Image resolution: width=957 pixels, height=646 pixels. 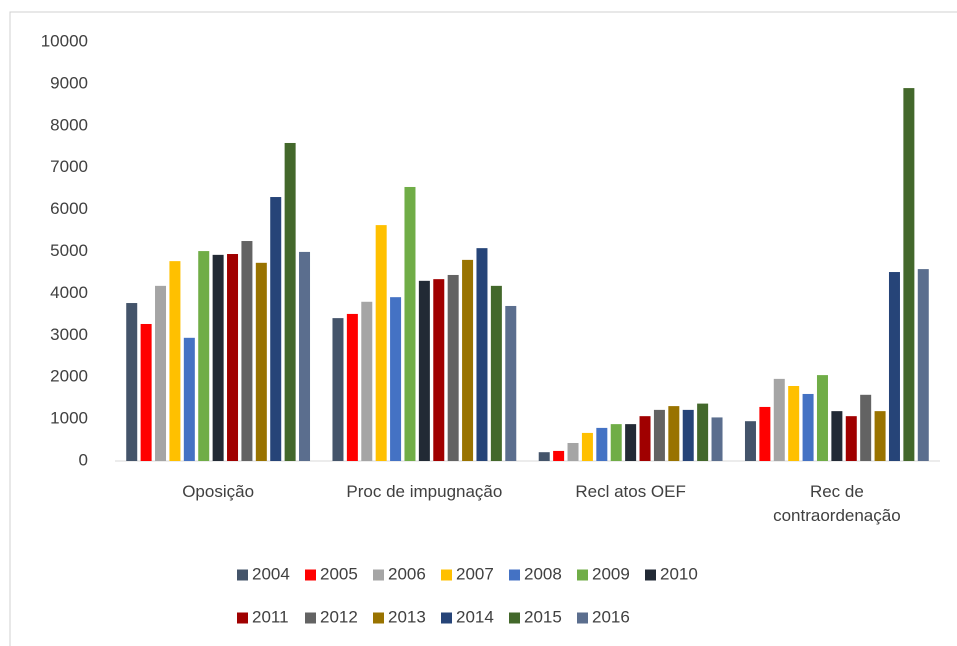 I want to click on y-tick-label: 8000, so click(x=69, y=124).